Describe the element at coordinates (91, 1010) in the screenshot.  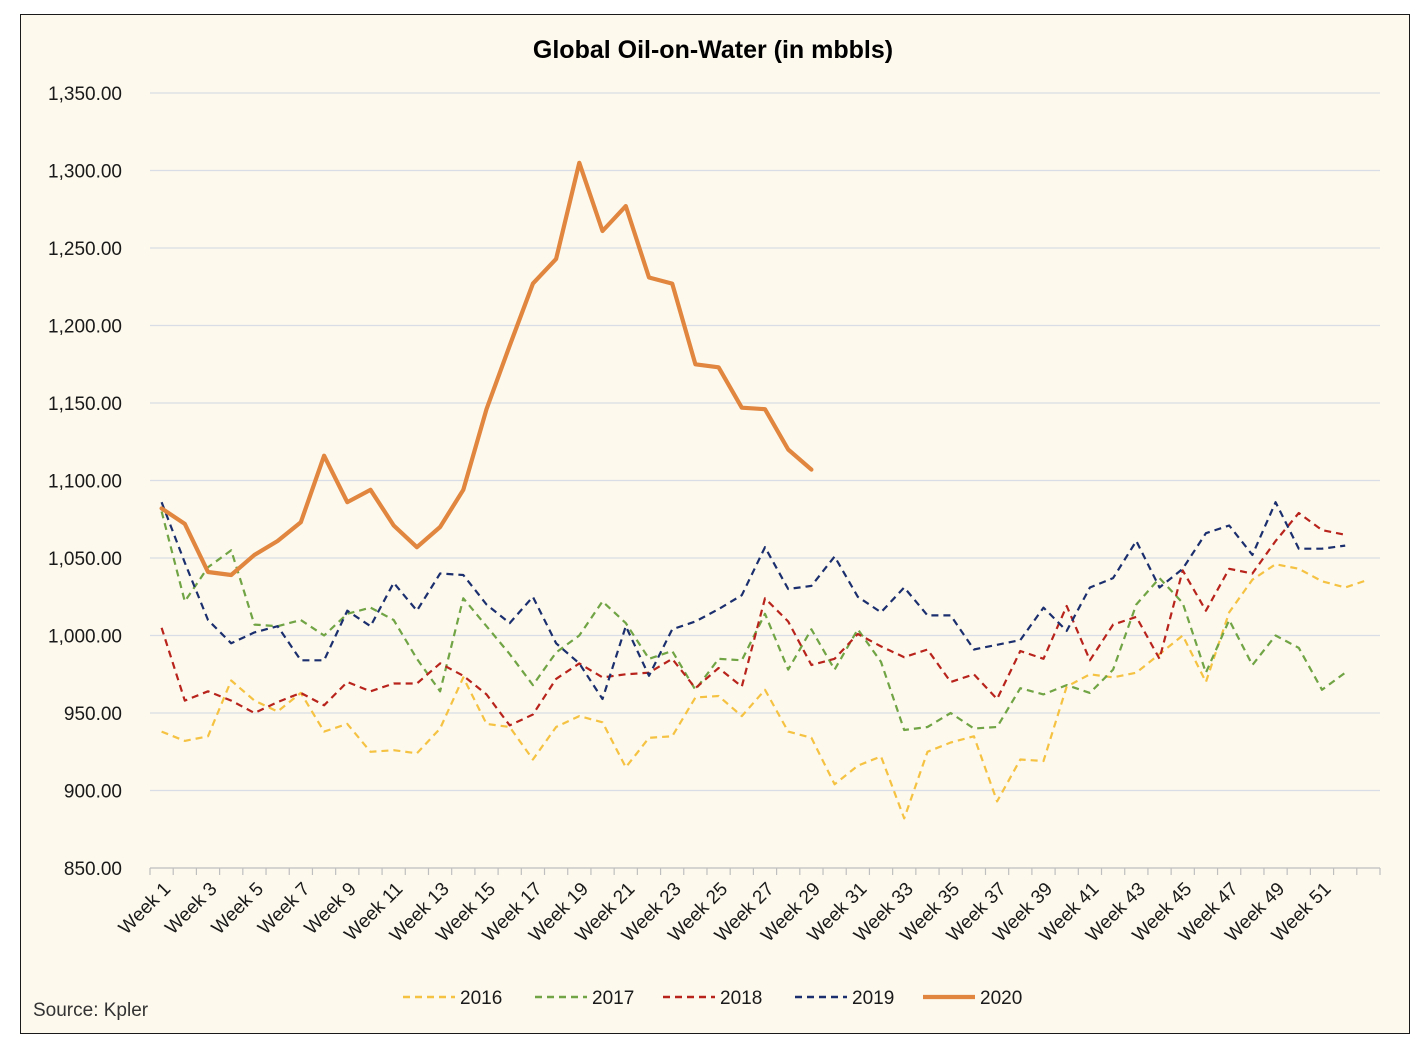
I see `source-note: Source: Kpler` at that location.